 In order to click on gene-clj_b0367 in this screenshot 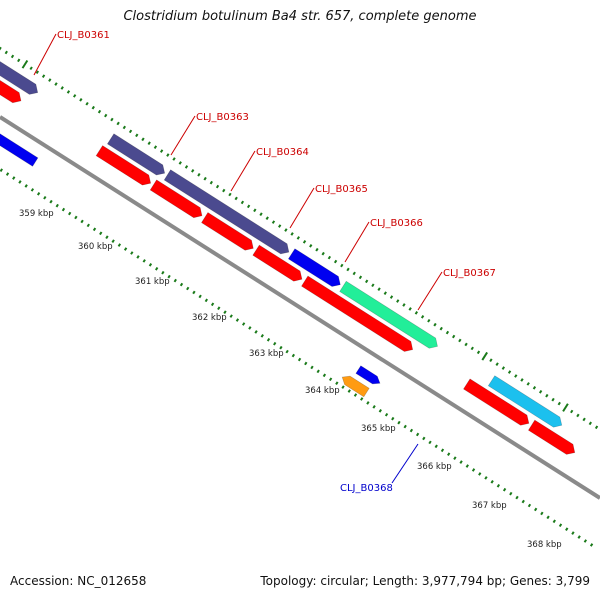, I will do `click(525, 401)`.